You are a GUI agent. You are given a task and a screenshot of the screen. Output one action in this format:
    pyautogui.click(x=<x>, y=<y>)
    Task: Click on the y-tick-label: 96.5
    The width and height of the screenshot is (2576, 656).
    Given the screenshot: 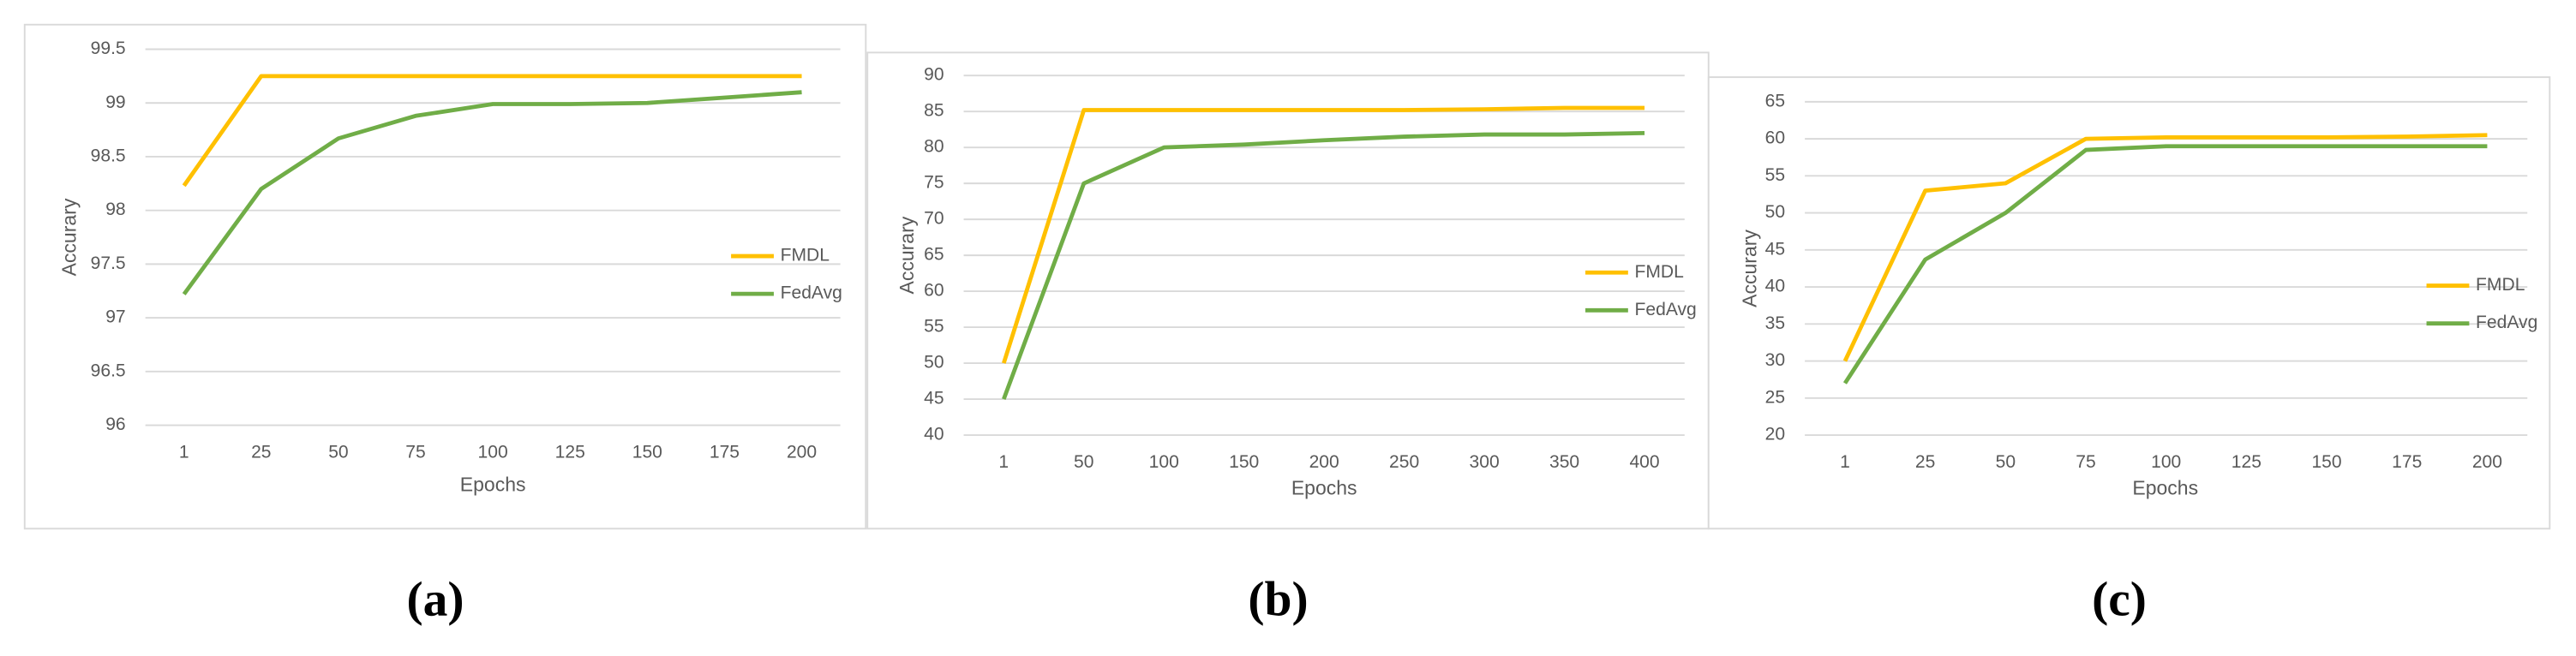 What is the action you would take?
    pyautogui.click(x=108, y=370)
    